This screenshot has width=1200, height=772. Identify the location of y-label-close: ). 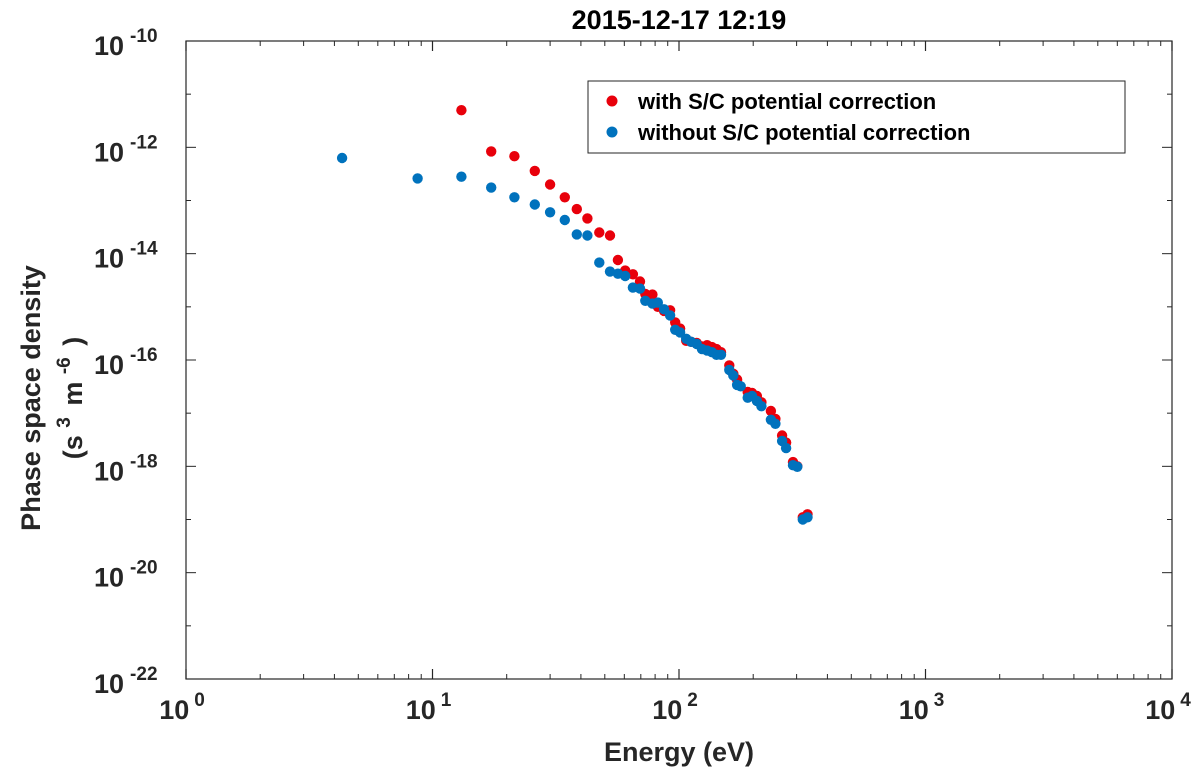
(73, 341).